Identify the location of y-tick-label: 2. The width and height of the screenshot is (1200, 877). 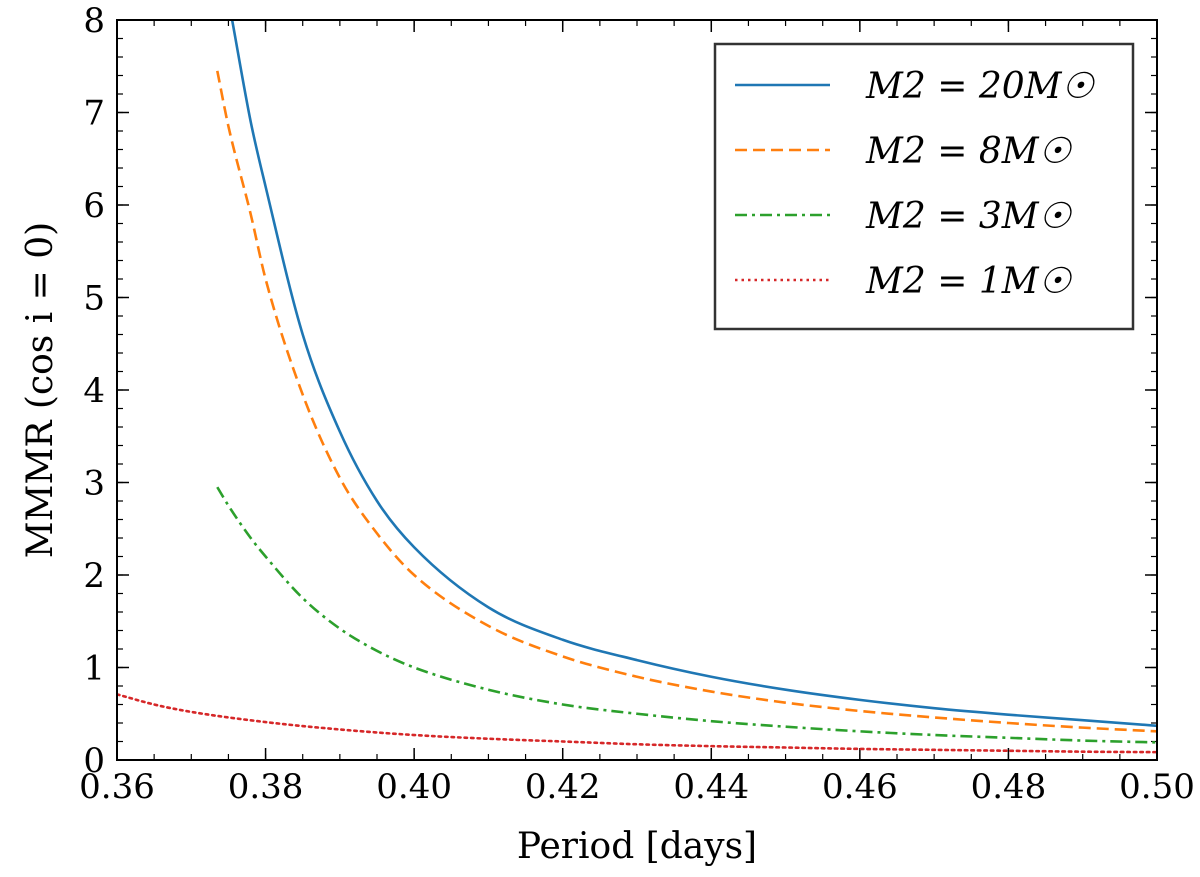
(94, 576).